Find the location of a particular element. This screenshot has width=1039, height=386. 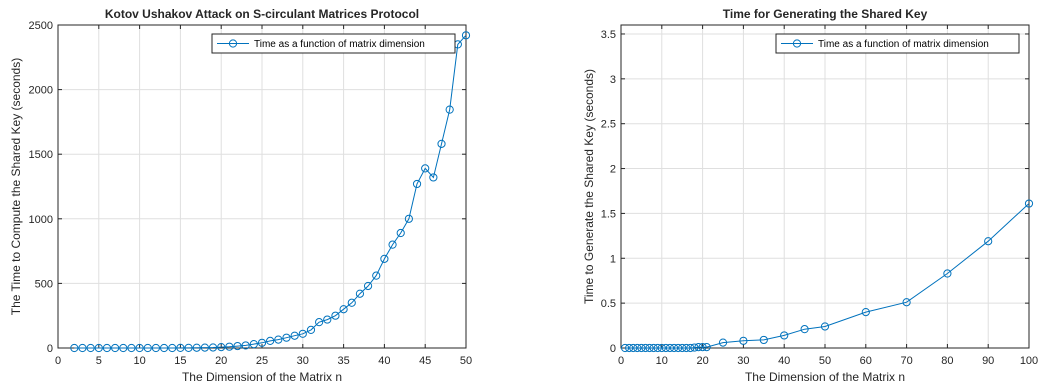

legend-box is located at coordinates (897, 43).